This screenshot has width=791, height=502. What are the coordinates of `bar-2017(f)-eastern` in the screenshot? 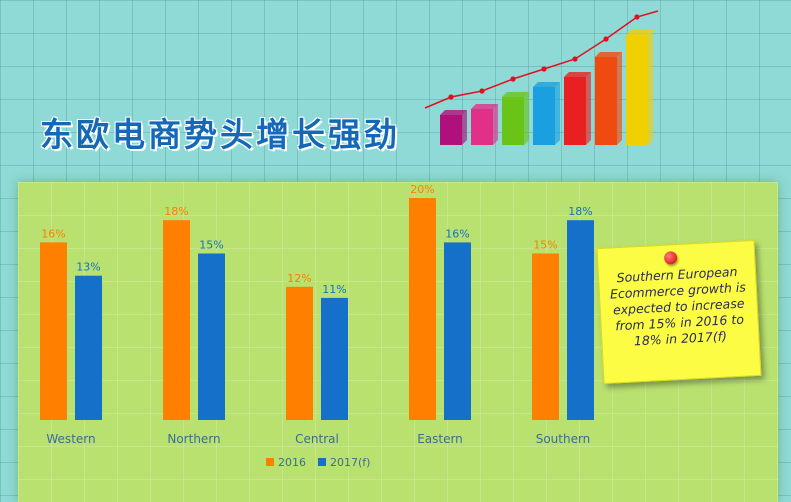 It's located at (457, 331).